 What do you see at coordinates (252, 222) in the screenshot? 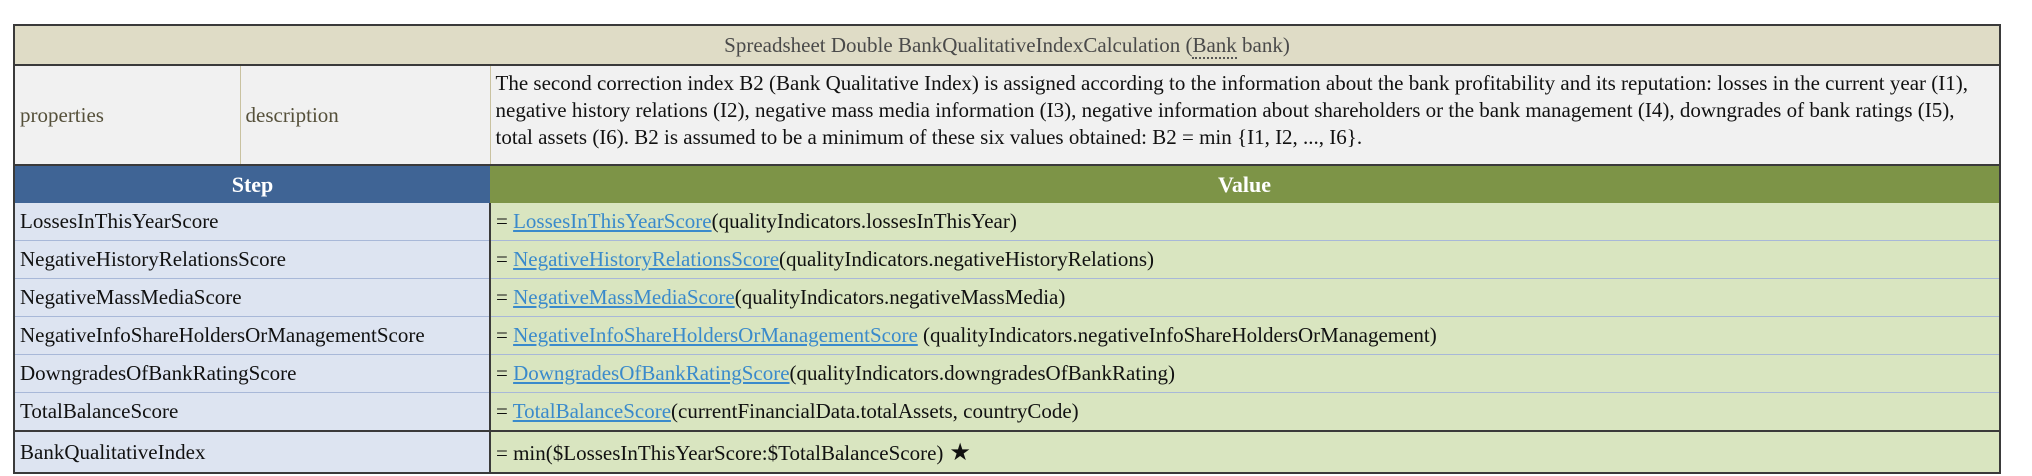
I see `step-cell: LossesInThisYearScore` at bounding box center [252, 222].